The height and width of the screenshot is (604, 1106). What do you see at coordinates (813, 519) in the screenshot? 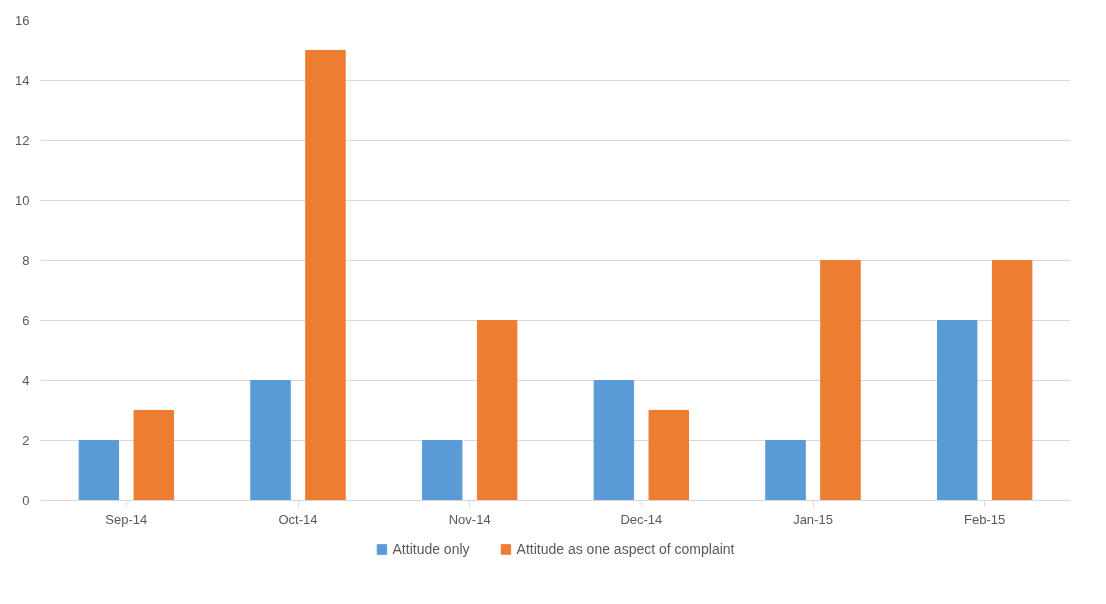
I see `x-tick-label: Jan-15` at bounding box center [813, 519].